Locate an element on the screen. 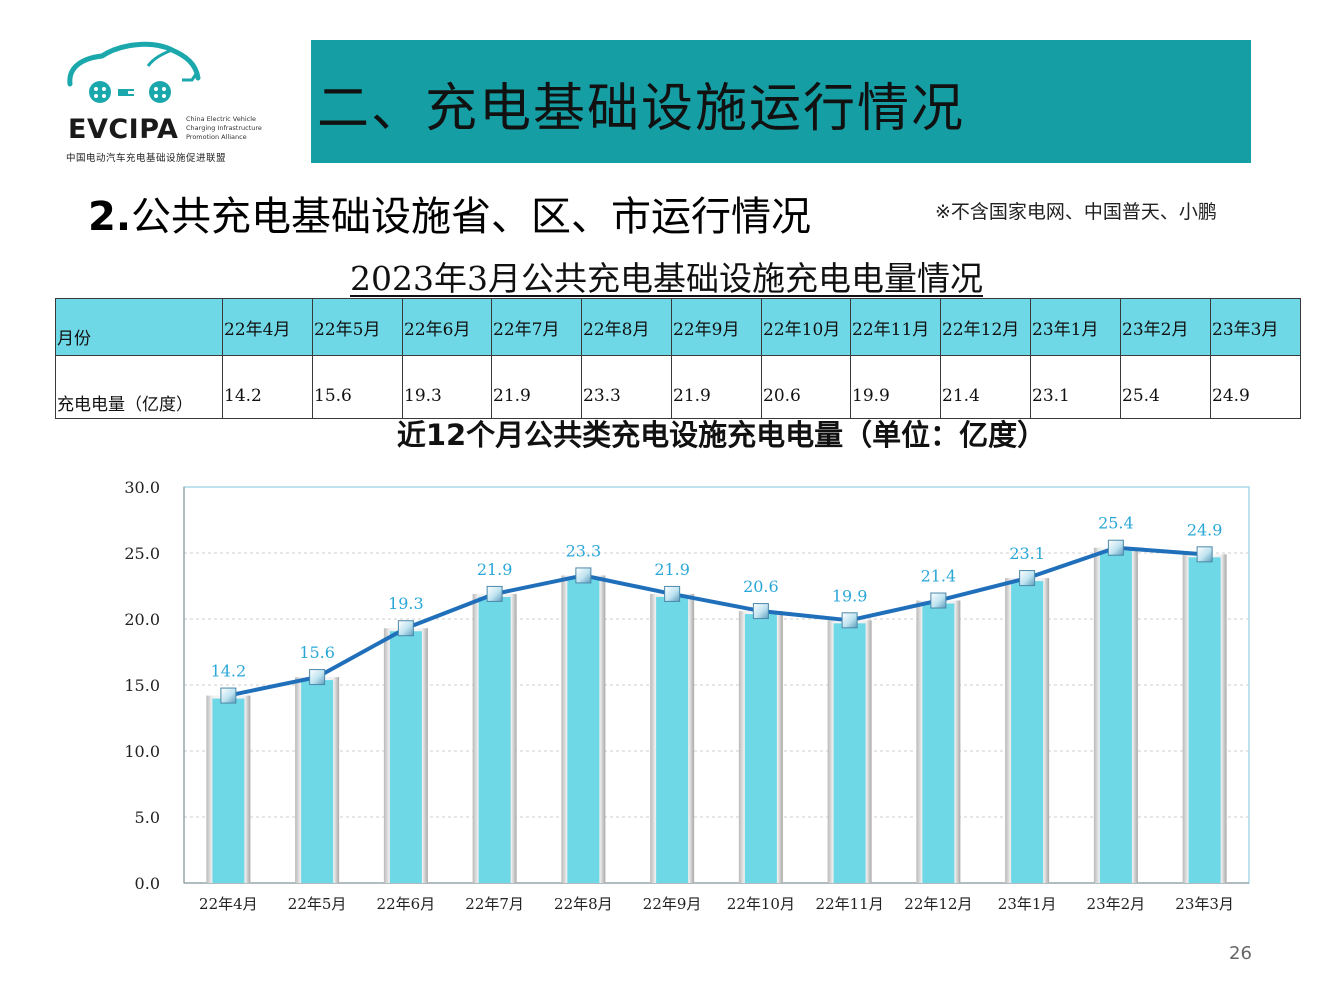  table-header-cell: 22年8月 is located at coordinates (626, 327).